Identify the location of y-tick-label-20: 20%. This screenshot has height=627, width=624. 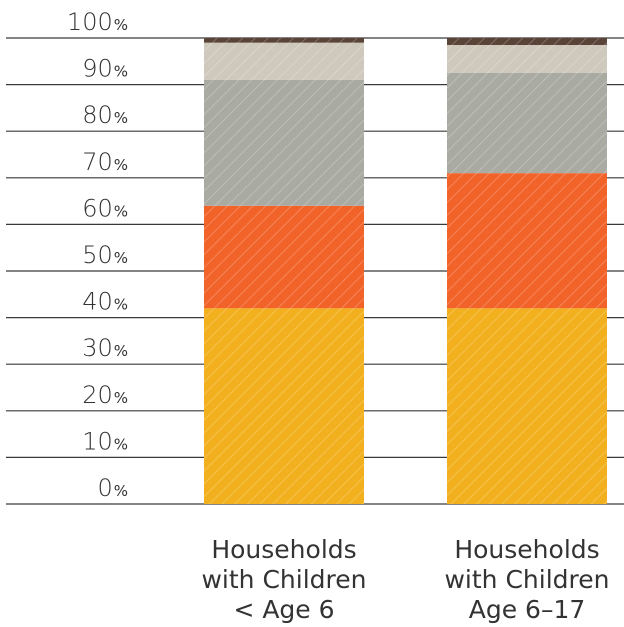
(105, 395).